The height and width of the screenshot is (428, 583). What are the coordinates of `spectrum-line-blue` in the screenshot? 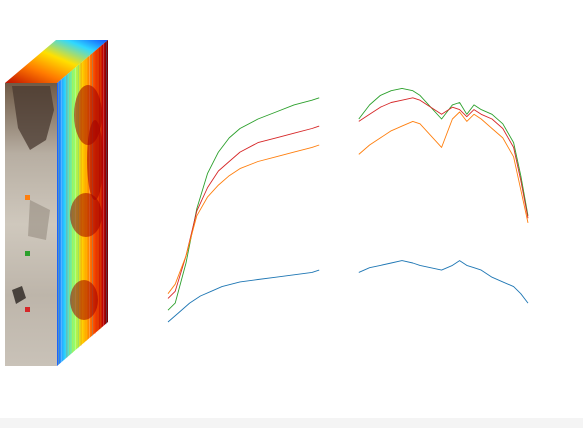 It's located at (348, 291).